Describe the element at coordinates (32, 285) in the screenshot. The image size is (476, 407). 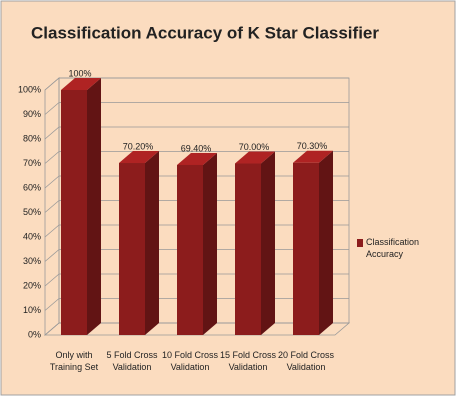
I see `y-tick-label: 20%` at that location.